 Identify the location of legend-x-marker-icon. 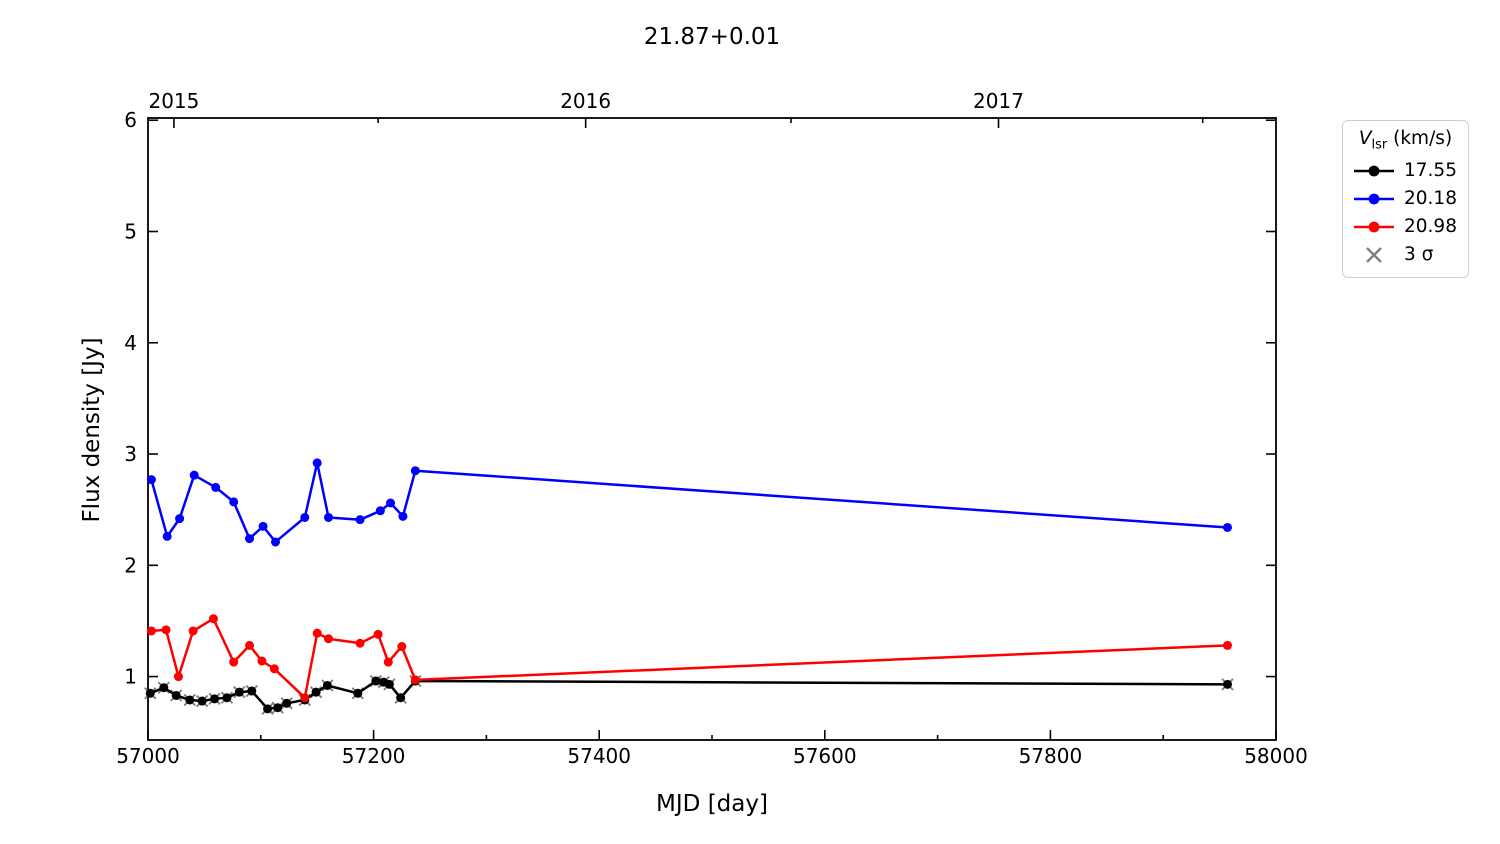
(1374, 254).